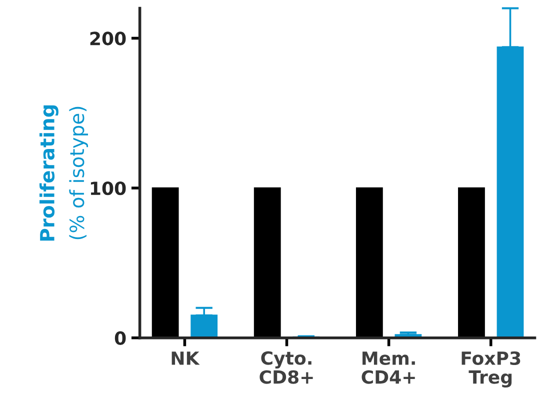  Describe the element at coordinates (186, 358) in the screenshot. I see `x-tick-label: NK` at that location.